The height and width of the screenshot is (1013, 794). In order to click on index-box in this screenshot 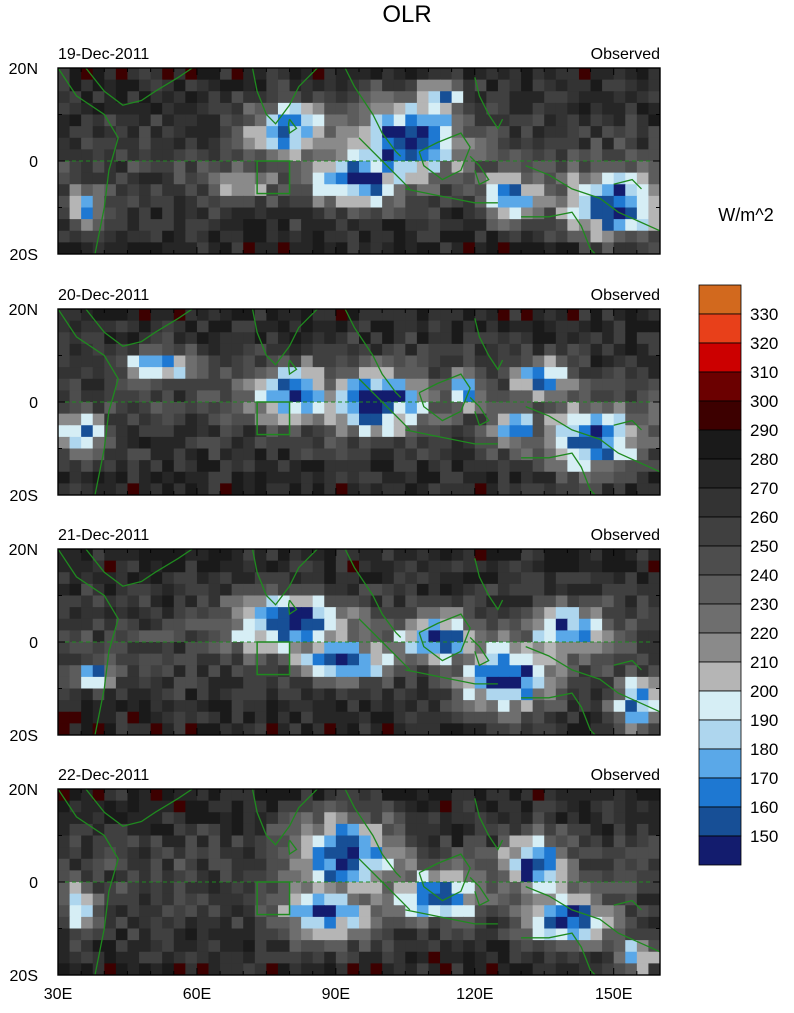, I will do `click(273, 898)`.